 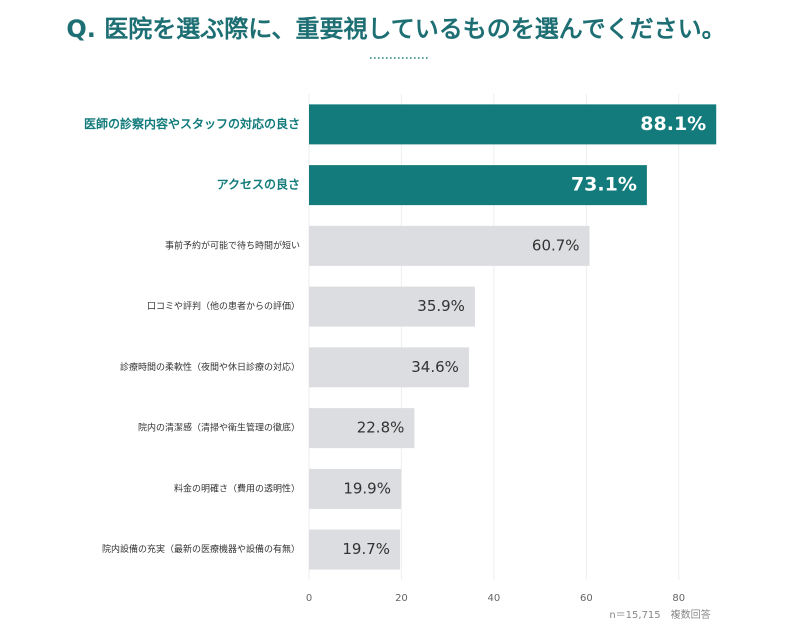 What do you see at coordinates (201, 549) in the screenshot?
I see `category-label: 院内設備の充実（最新の医療機器や設備の有無）` at bounding box center [201, 549].